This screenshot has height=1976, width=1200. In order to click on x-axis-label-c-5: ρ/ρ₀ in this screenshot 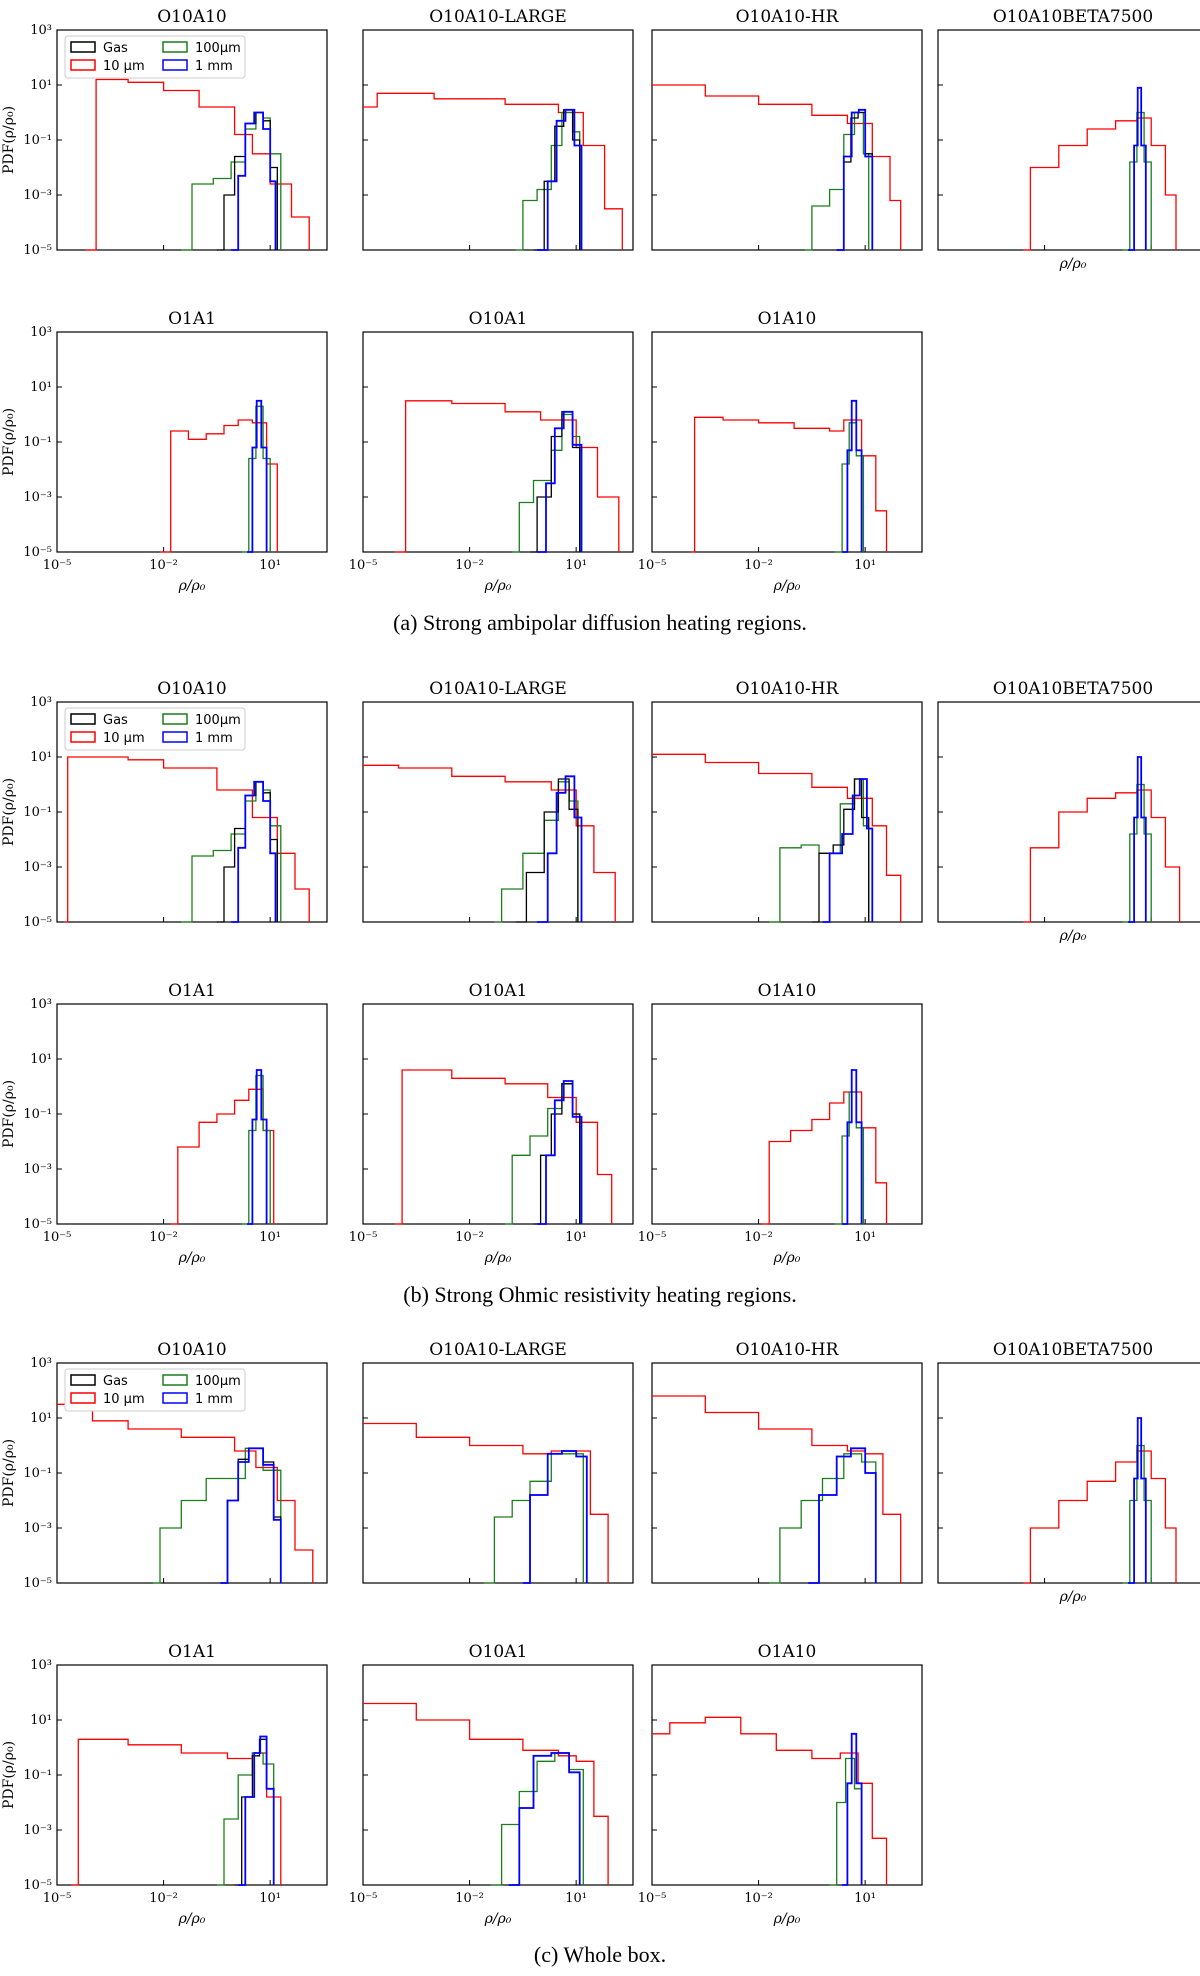, I will do `click(498, 1919)`.